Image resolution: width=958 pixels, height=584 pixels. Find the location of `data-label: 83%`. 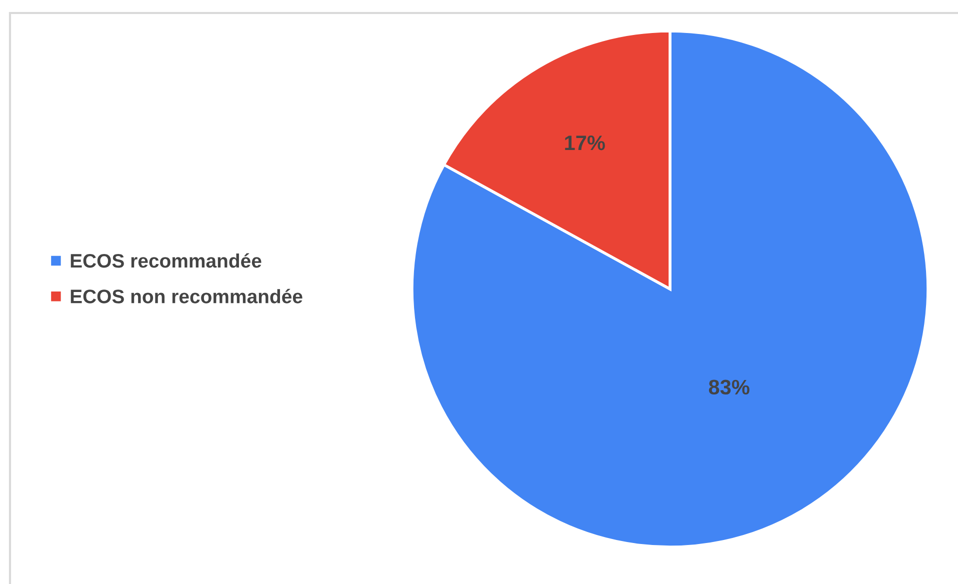

data-label: 83% is located at coordinates (729, 387).